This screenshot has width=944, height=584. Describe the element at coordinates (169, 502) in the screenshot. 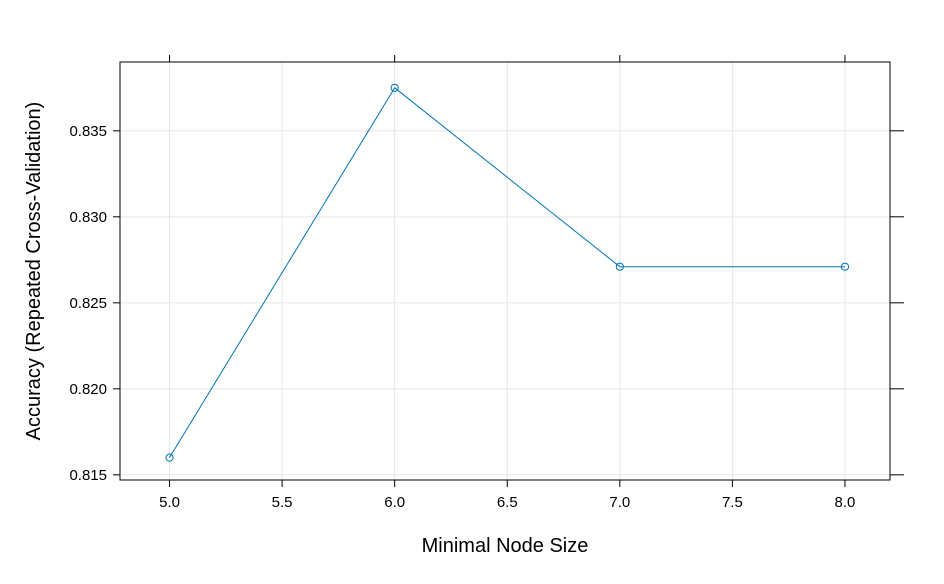

I see `x-tick-label: 5.0` at that location.